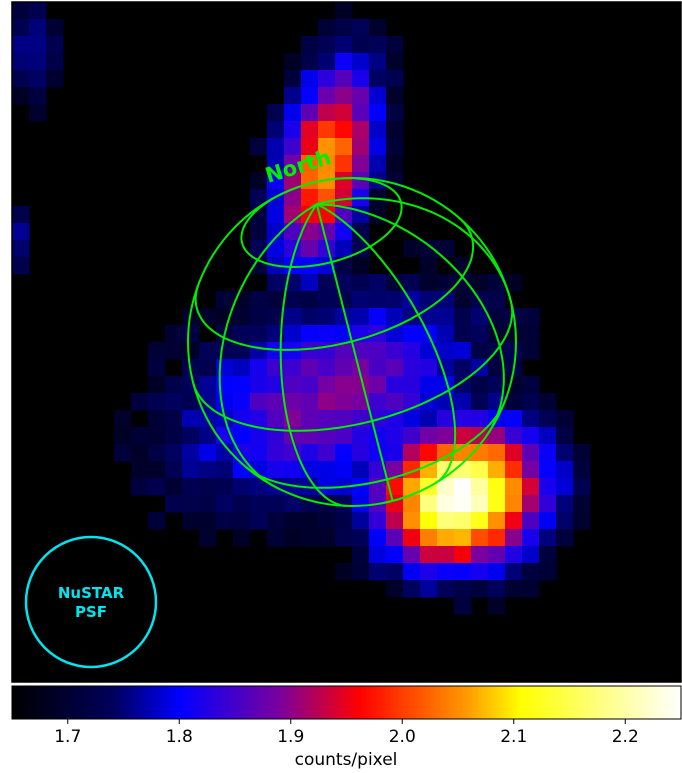  Describe the element at coordinates (290, 737) in the screenshot. I see `colorbar-tick-label: 1.9` at that location.